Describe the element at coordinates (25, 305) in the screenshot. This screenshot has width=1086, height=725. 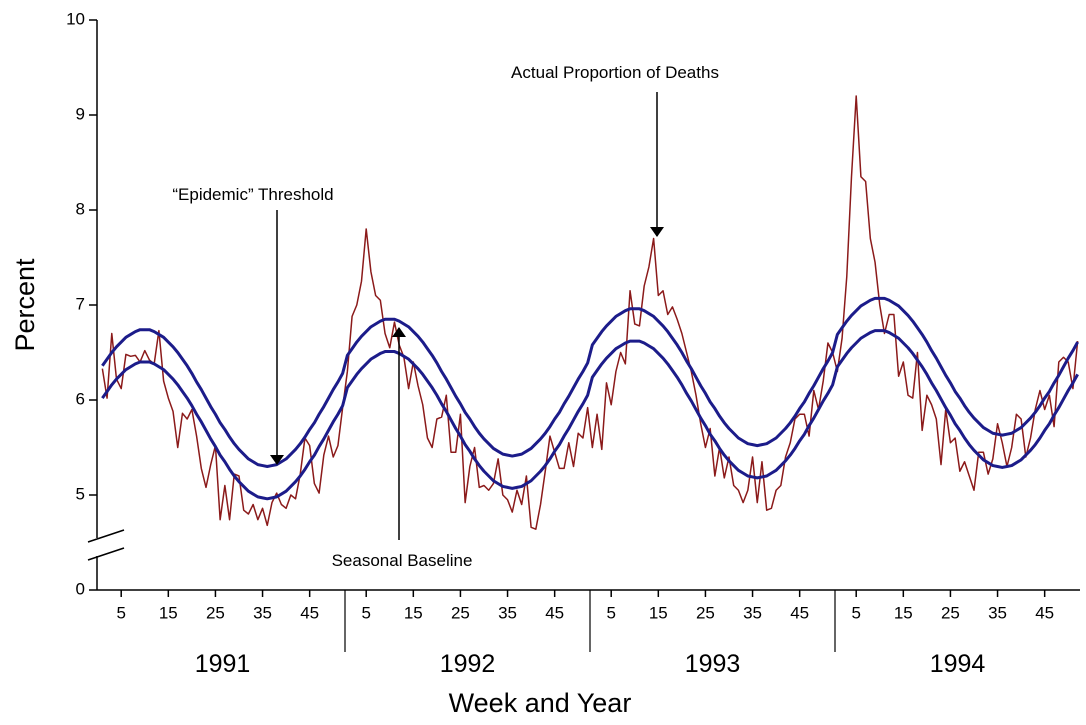
I see `y-axis-title: Percent` at that location.